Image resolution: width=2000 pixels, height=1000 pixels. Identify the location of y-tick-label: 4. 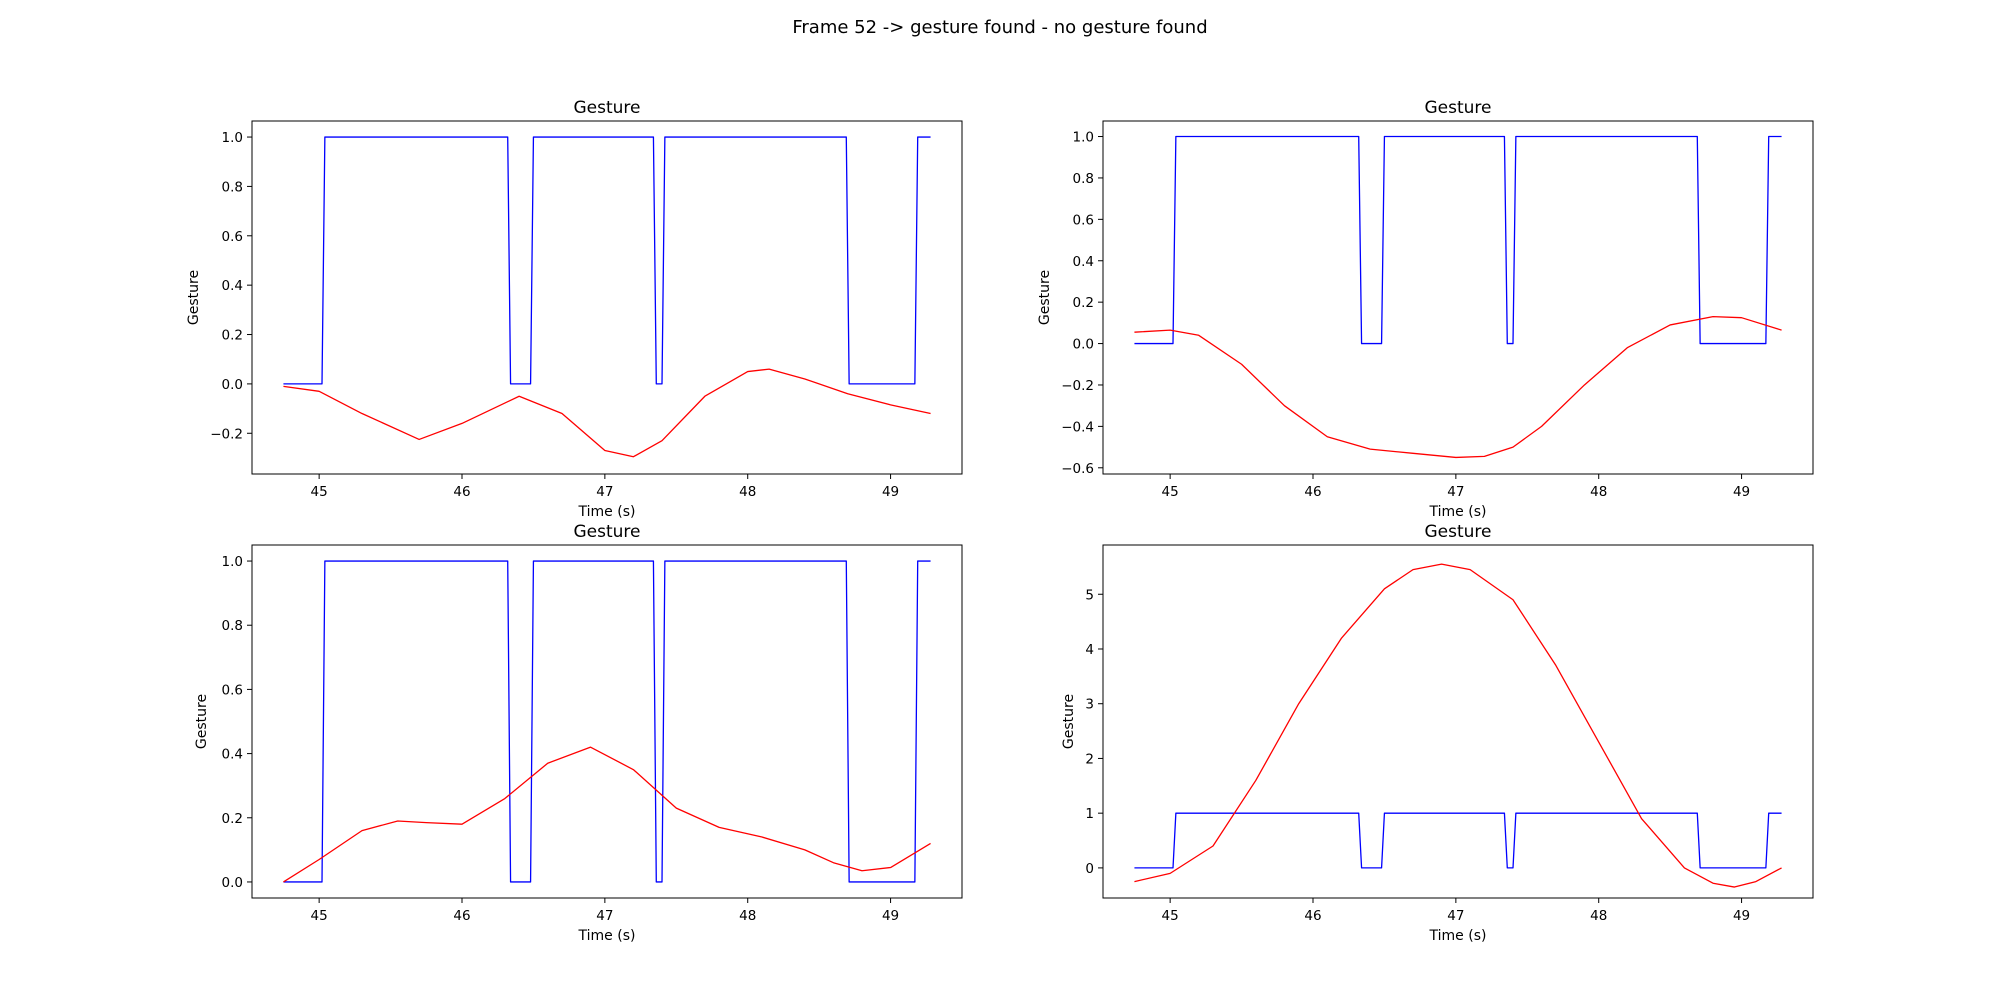
(1089, 650).